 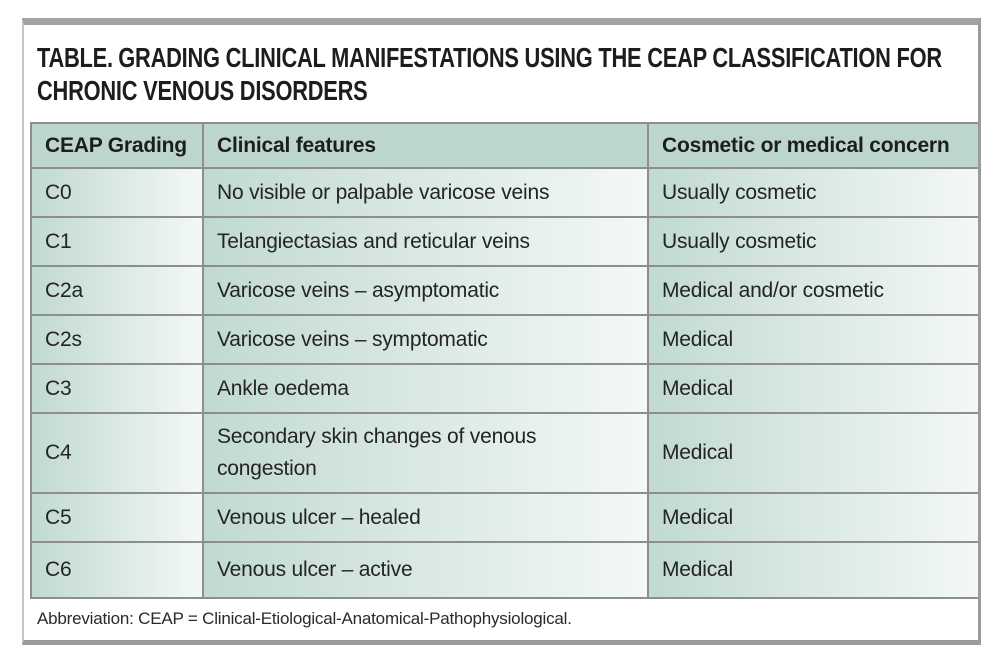 What do you see at coordinates (425, 290) in the screenshot?
I see `cell-clinical-features: Varicose veins – asymptomatic` at bounding box center [425, 290].